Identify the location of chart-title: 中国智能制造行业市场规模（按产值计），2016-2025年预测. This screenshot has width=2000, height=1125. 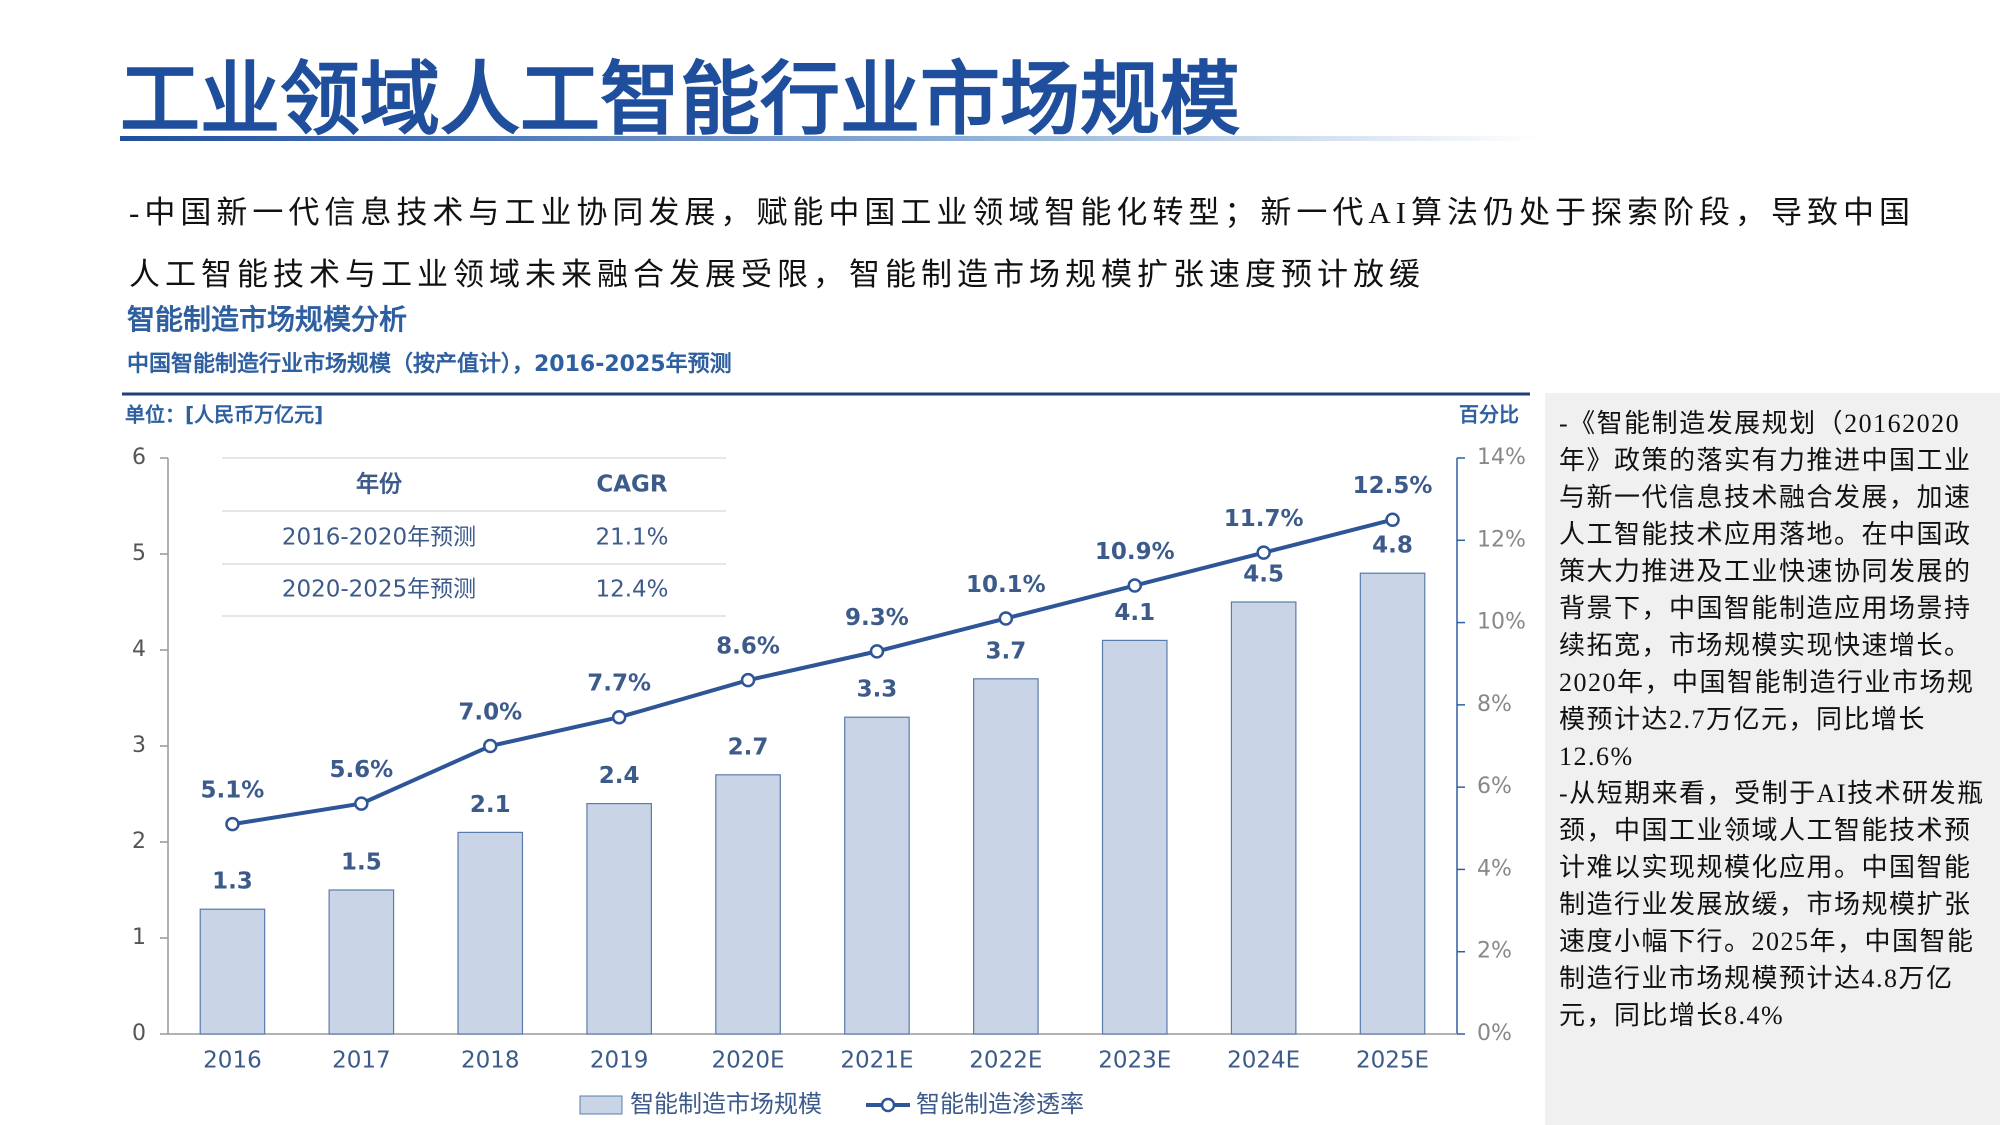
(429, 364).